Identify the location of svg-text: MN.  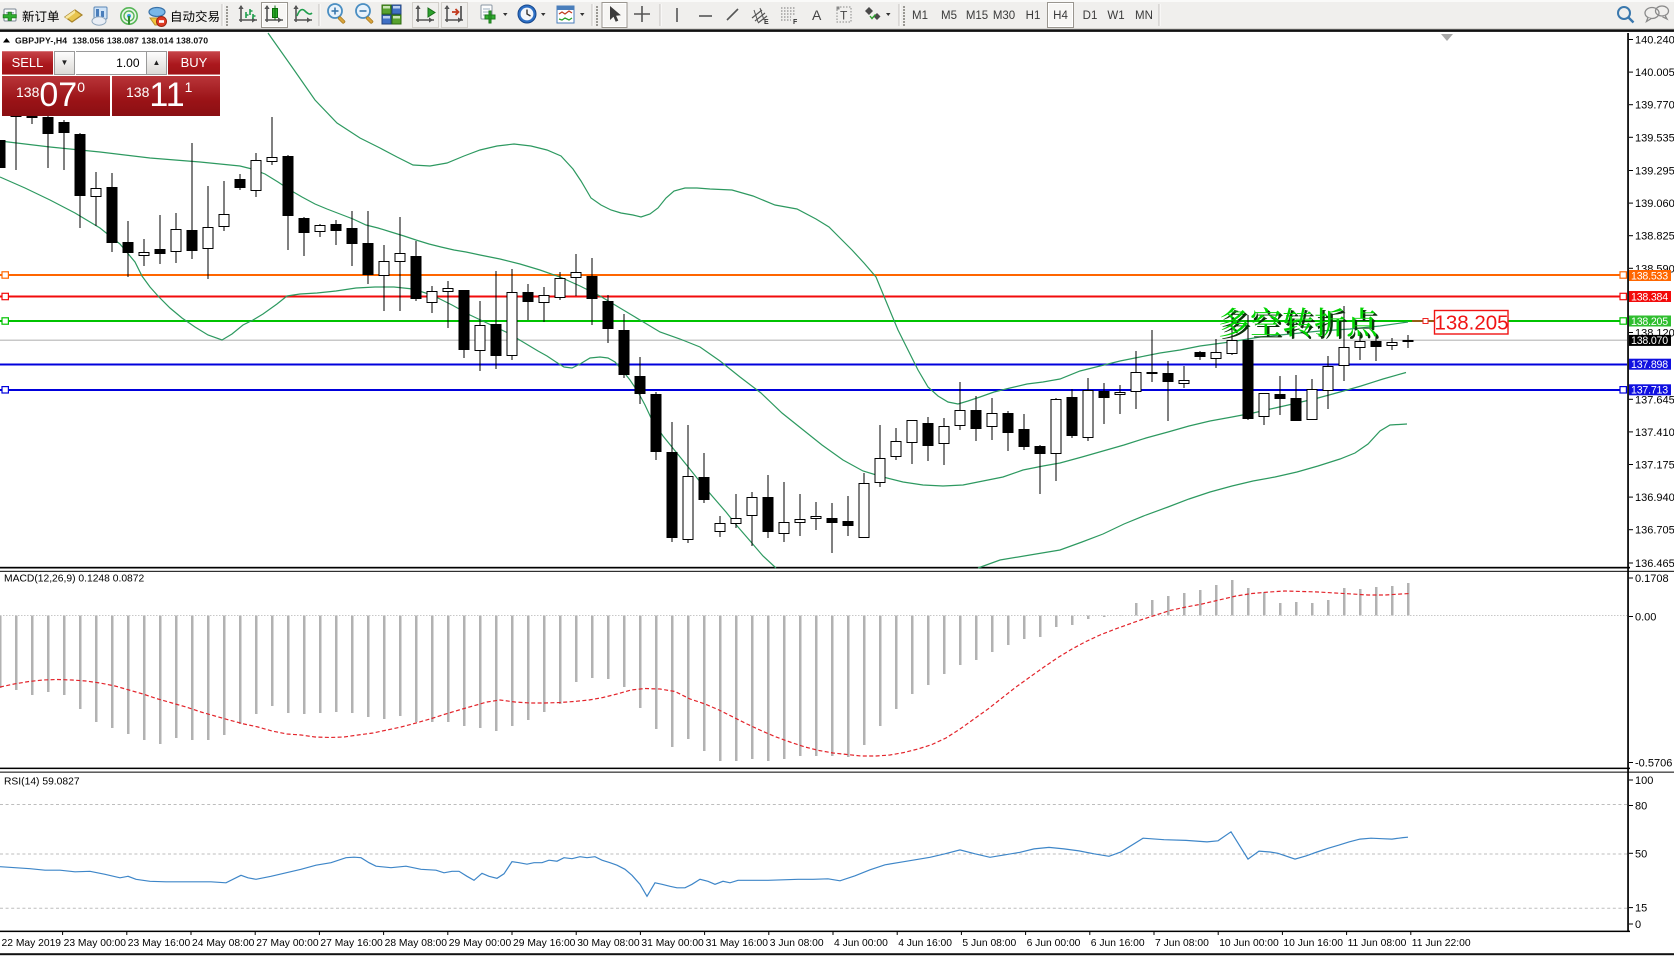
(1144, 16).